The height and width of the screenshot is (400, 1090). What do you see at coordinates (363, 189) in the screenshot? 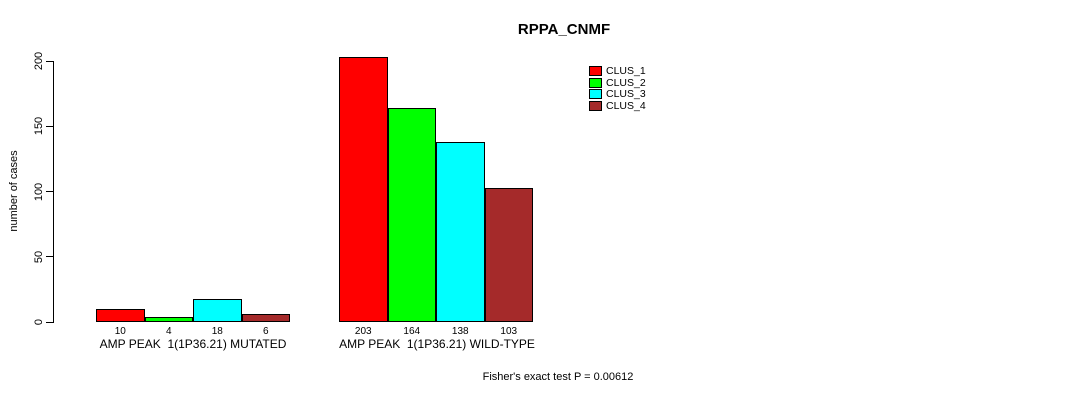
I see `bar-clus_1-group2` at bounding box center [363, 189].